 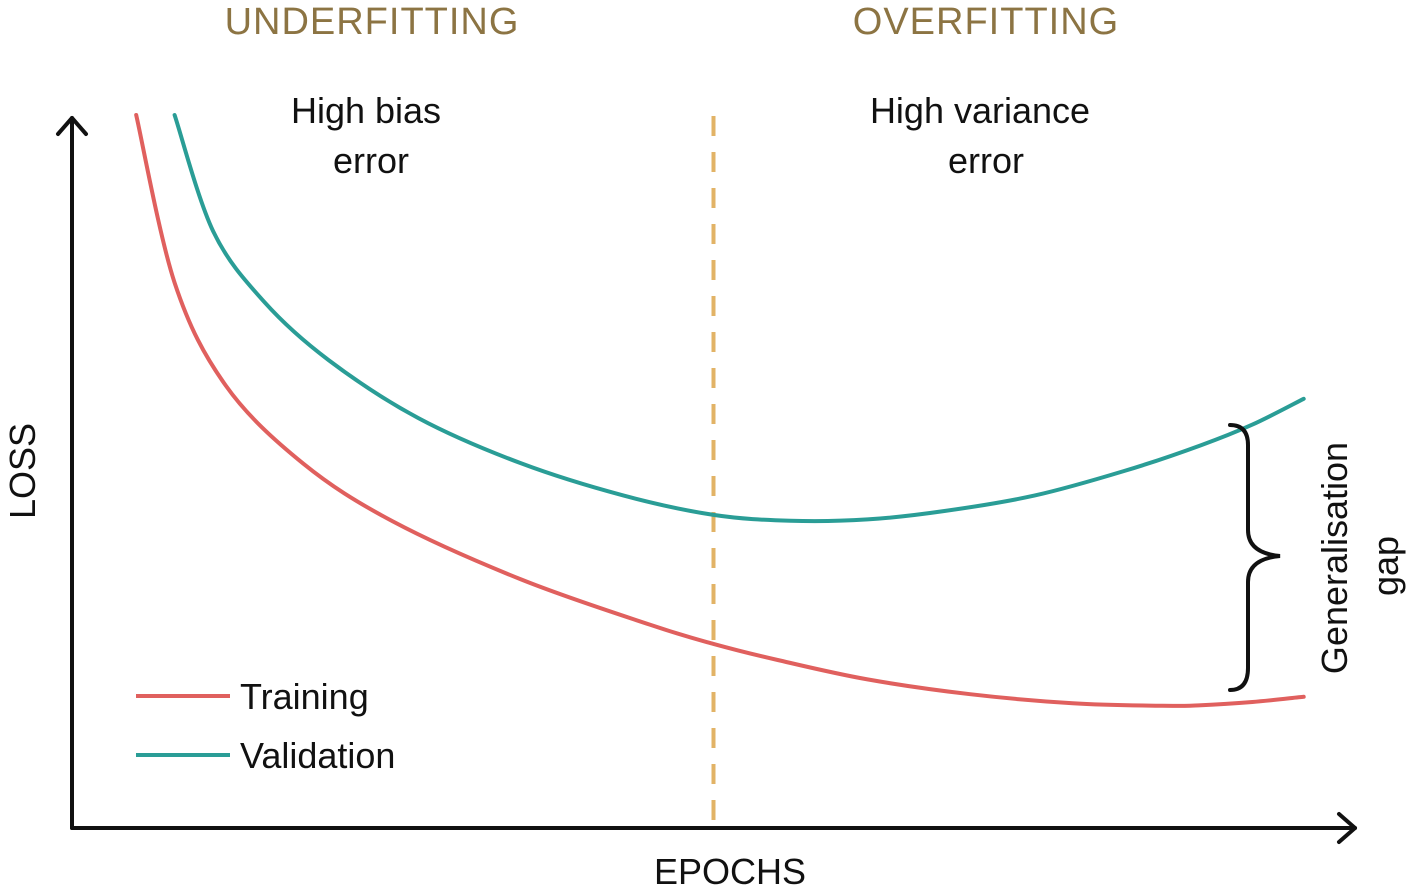 I want to click on x-axis-arrow-icon, so click(x=1347, y=828).